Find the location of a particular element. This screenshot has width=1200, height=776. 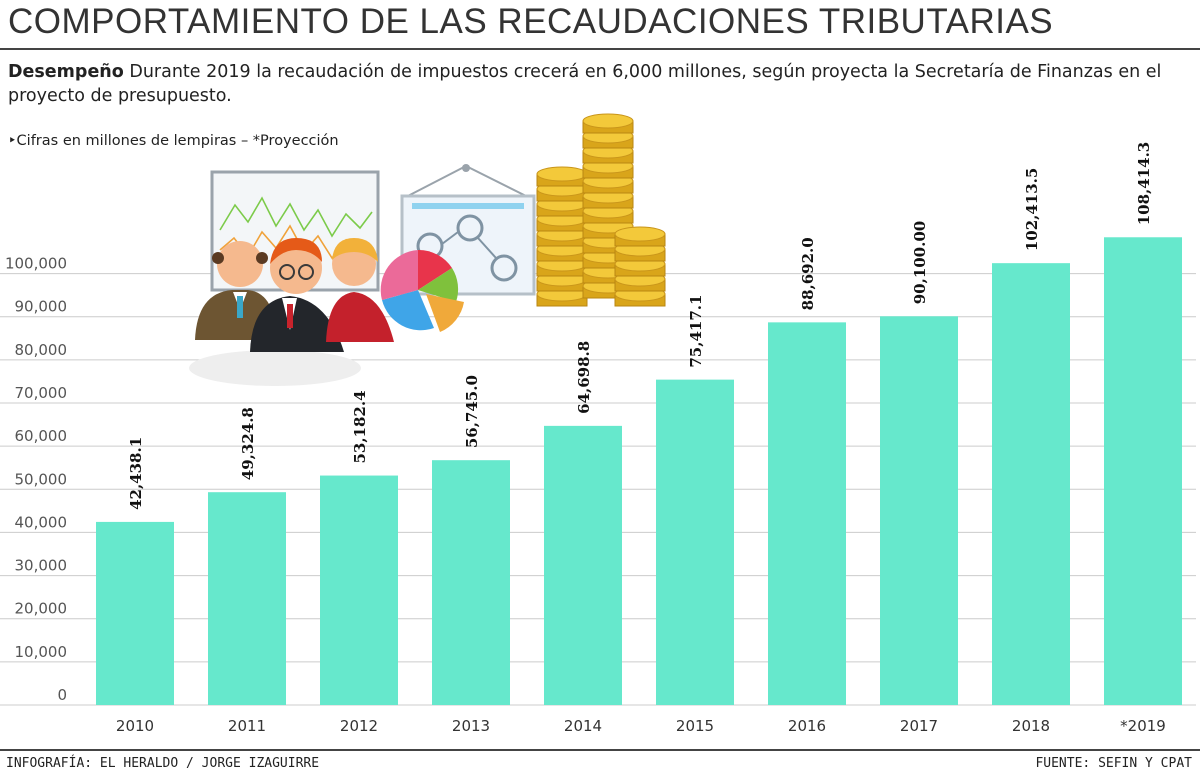

value-label: 49,324.8 is located at coordinates (248, 443).